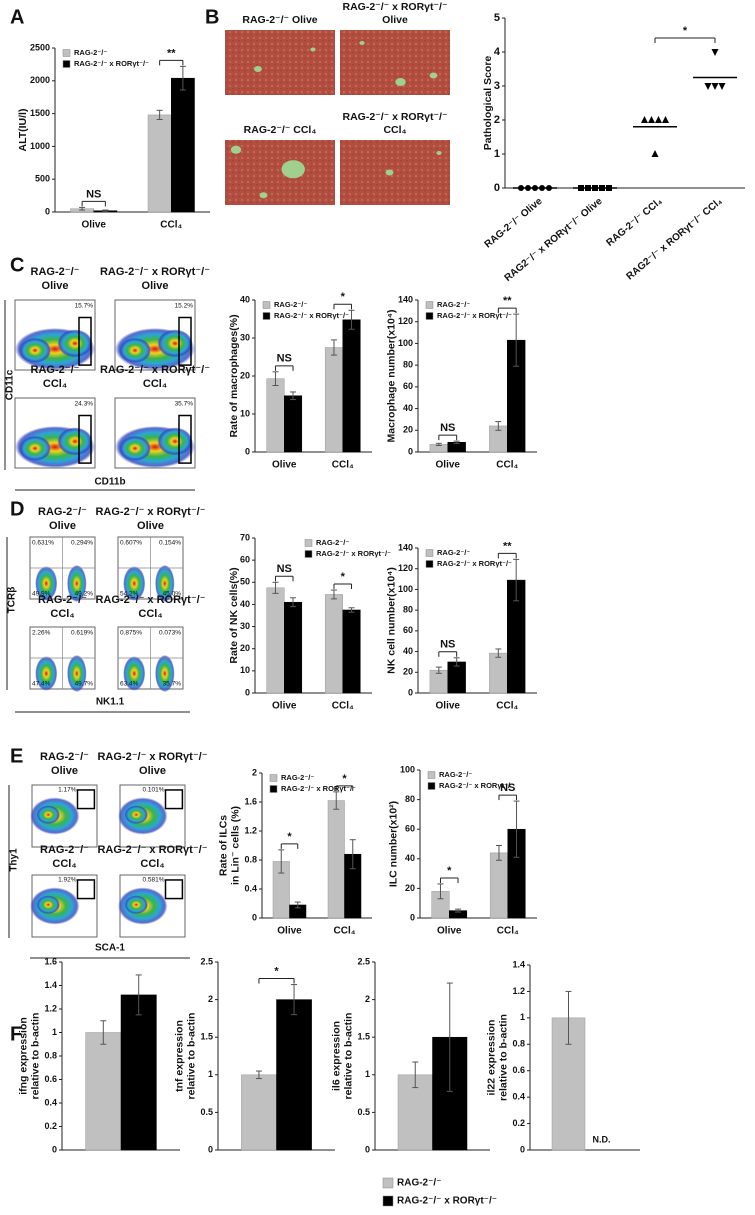 The height and width of the screenshot is (1215, 755). I want to click on y-axis-label: ALT(IU/l), so click(23, 130).